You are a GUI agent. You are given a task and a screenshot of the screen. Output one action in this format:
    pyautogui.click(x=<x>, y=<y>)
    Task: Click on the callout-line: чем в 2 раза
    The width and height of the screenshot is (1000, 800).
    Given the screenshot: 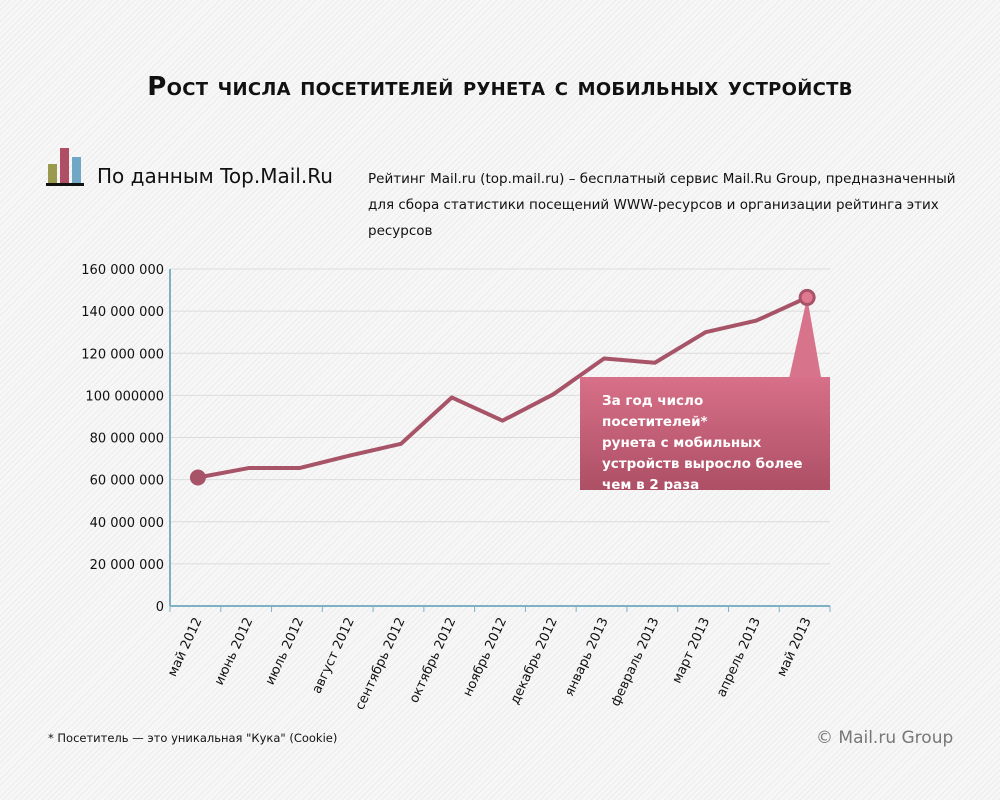 What is the action you would take?
    pyautogui.click(x=651, y=485)
    